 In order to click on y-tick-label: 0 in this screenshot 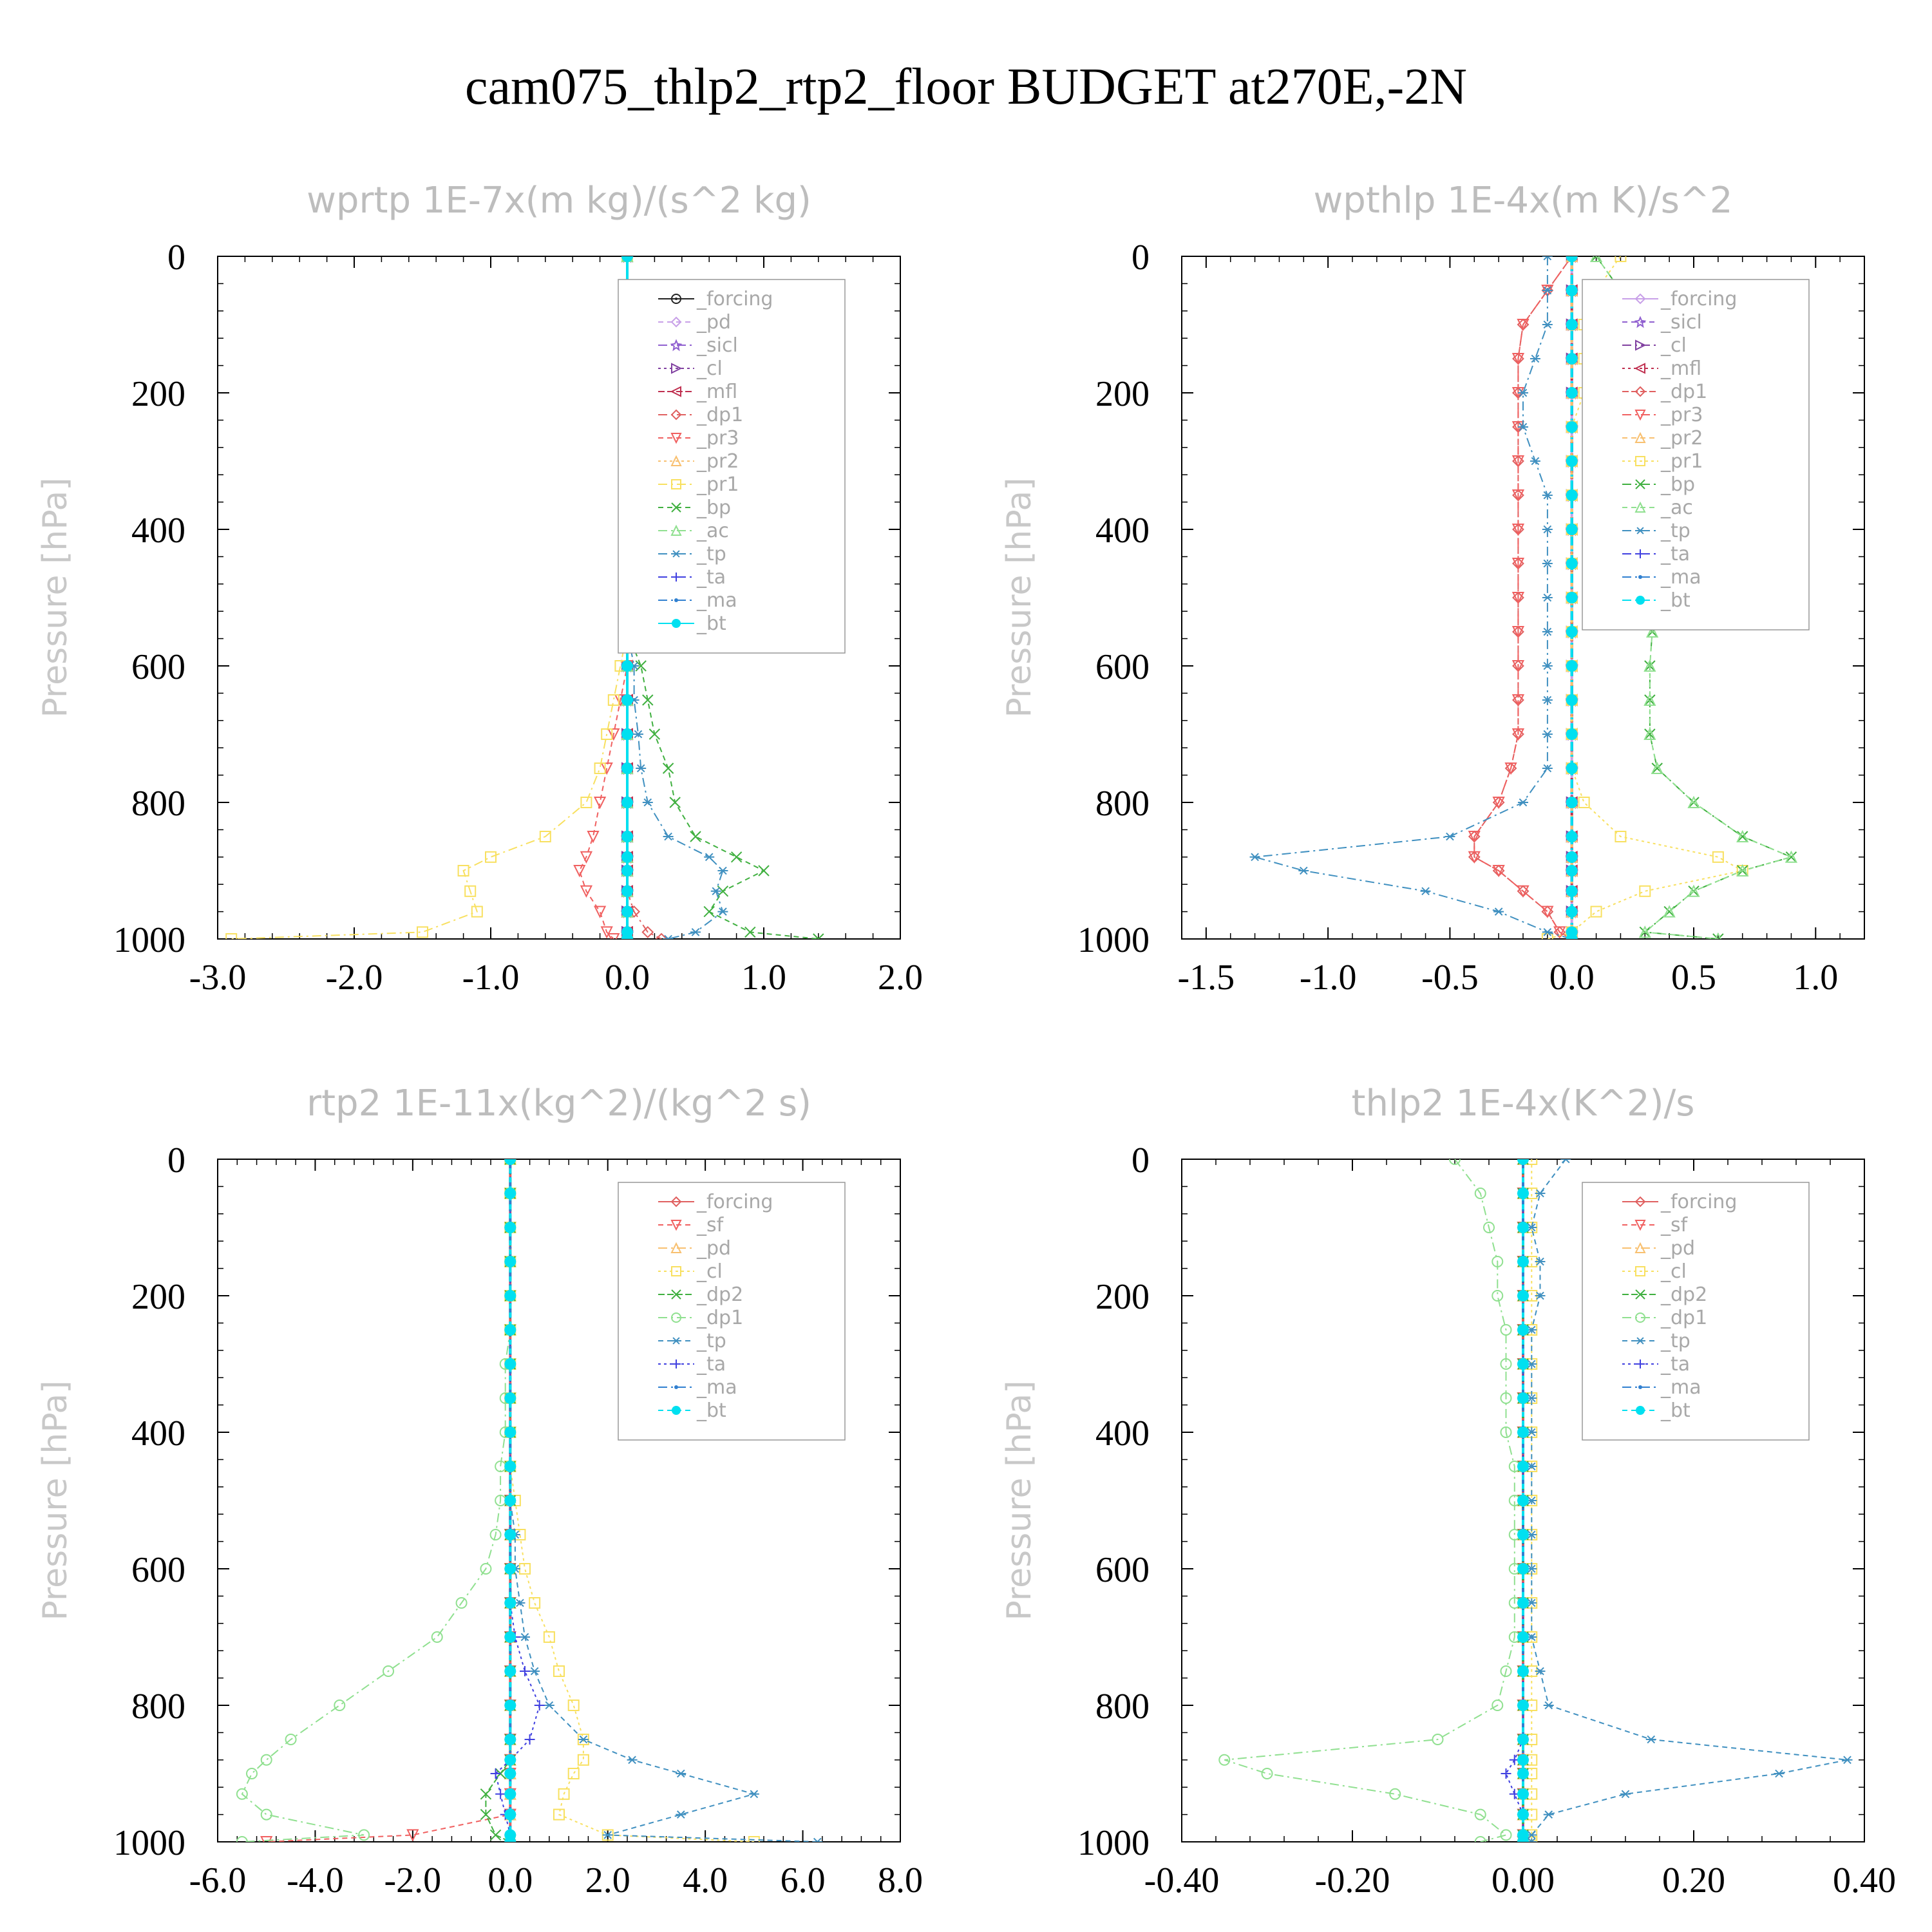, I will do `click(1141, 1160)`.